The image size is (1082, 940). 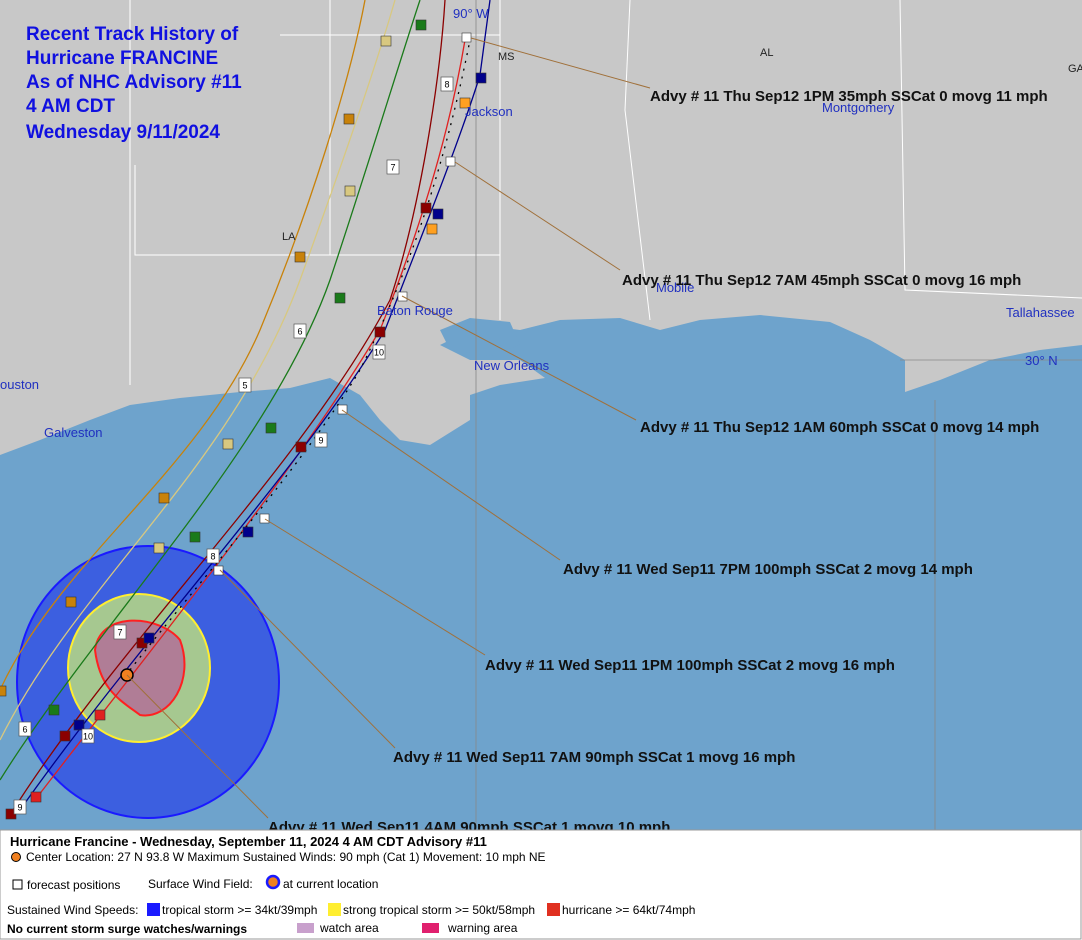 I want to click on legend-text: watch area, so click(x=349, y=928).